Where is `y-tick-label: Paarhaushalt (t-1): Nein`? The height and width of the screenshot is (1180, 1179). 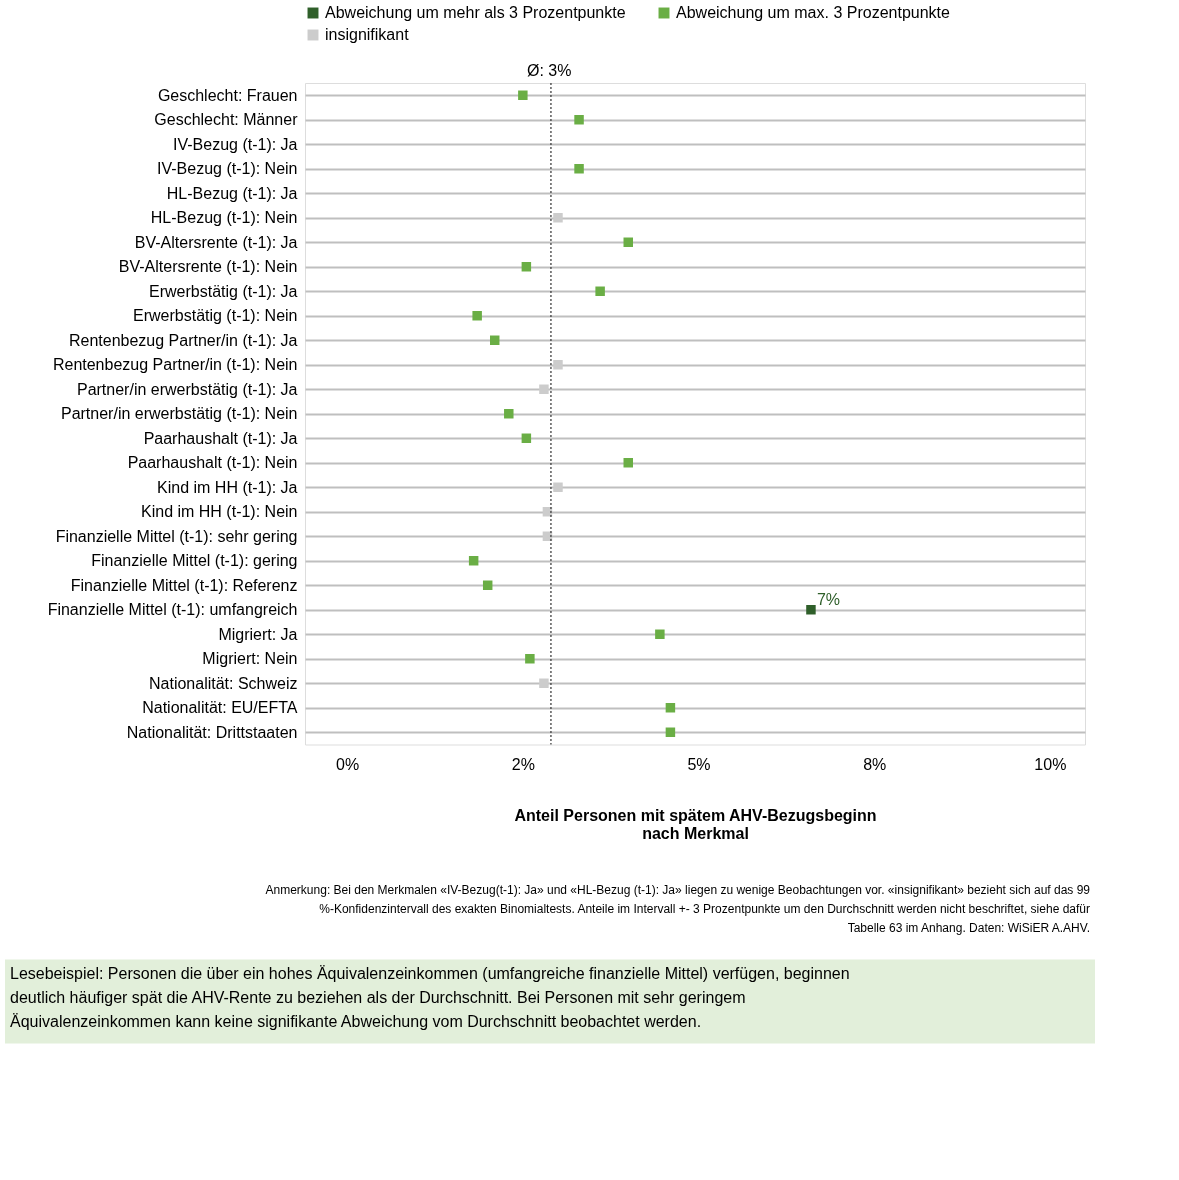
y-tick-label: Paarhaushalt (t-1): Nein is located at coordinates (212, 463).